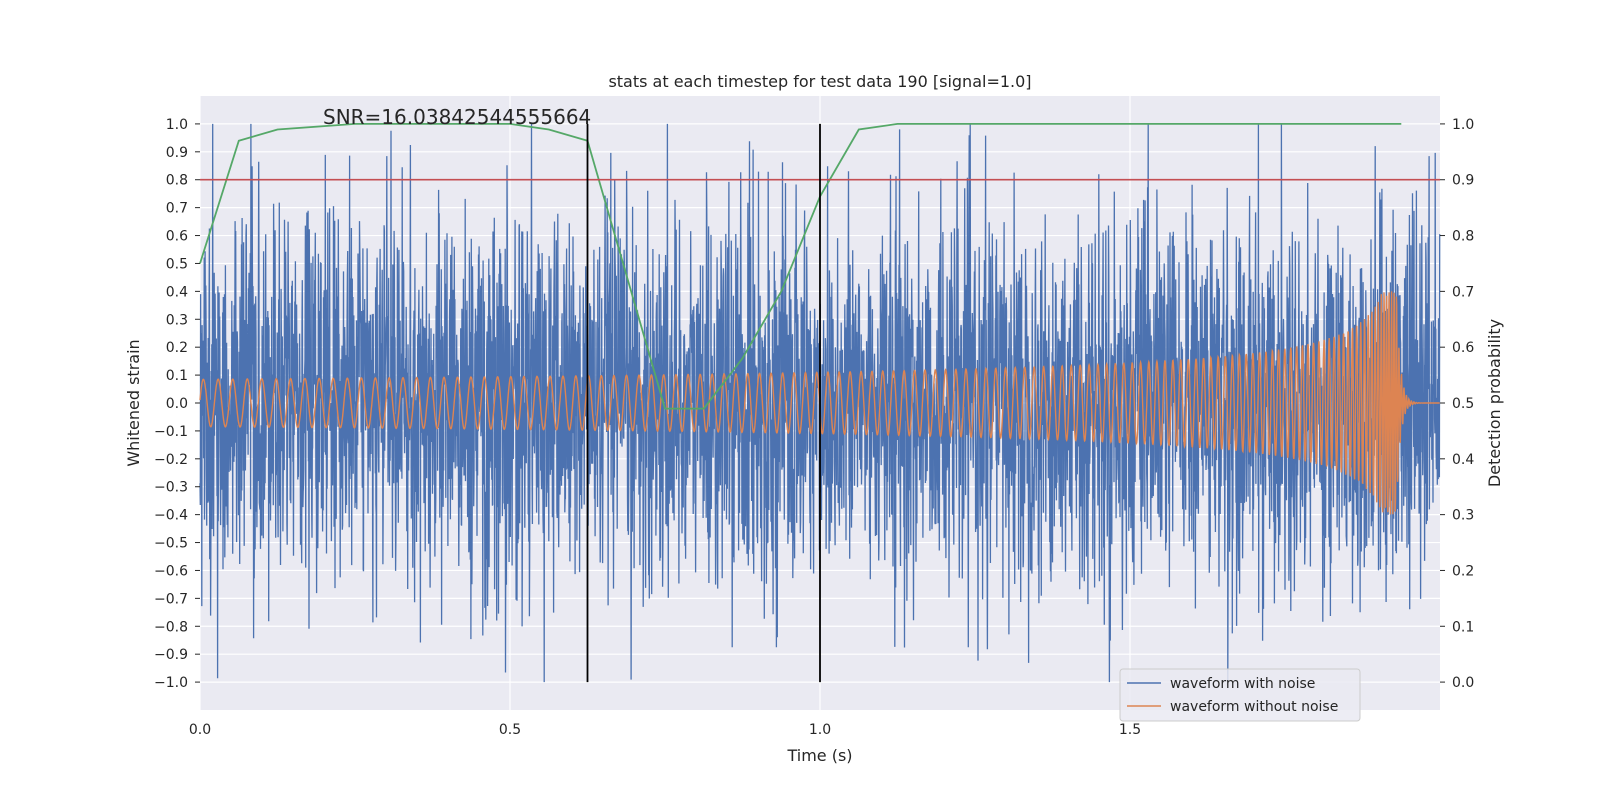  What do you see at coordinates (177, 264) in the screenshot?
I see `y-tick-label: 0.5` at bounding box center [177, 264].